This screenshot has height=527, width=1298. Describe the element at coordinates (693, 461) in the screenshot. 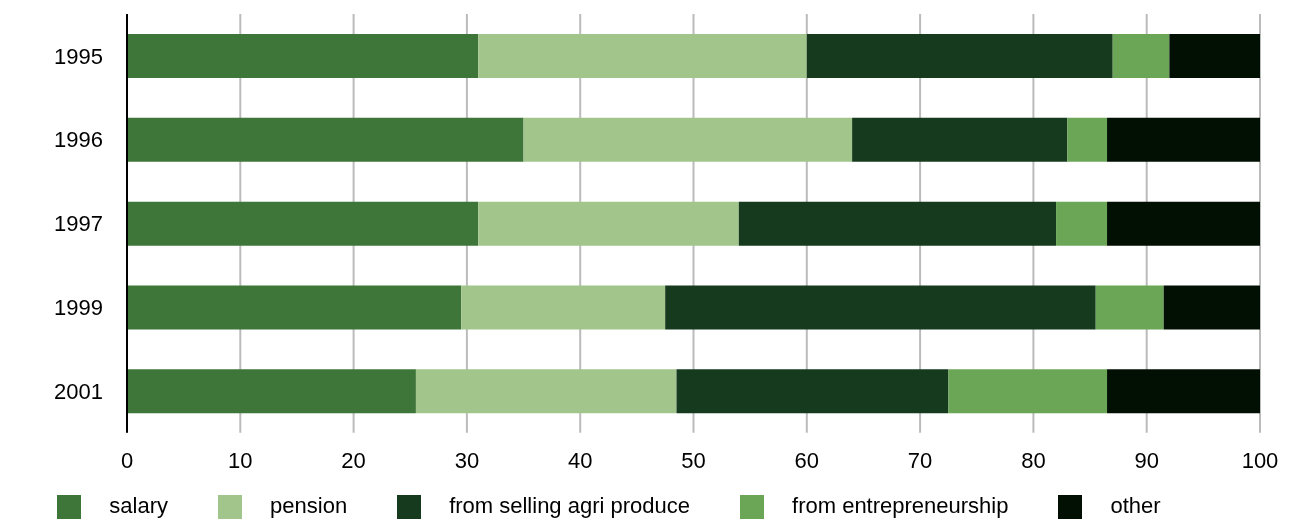

I see `x-tick-label: 50` at that location.